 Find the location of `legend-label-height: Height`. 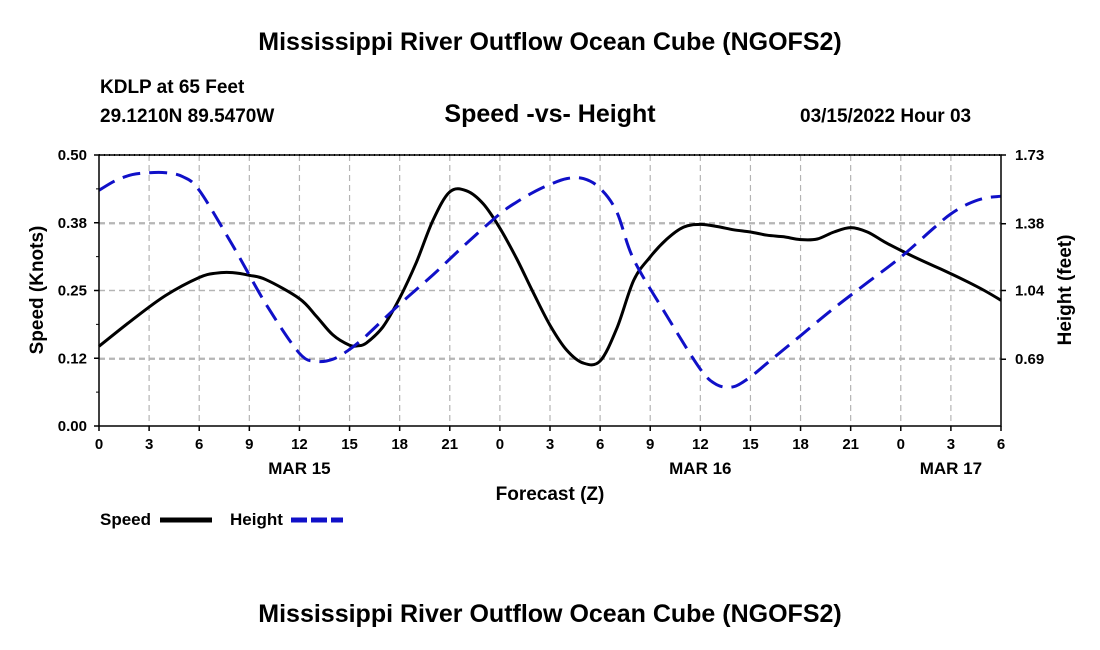

legend-label-height: Height is located at coordinates (256, 519).